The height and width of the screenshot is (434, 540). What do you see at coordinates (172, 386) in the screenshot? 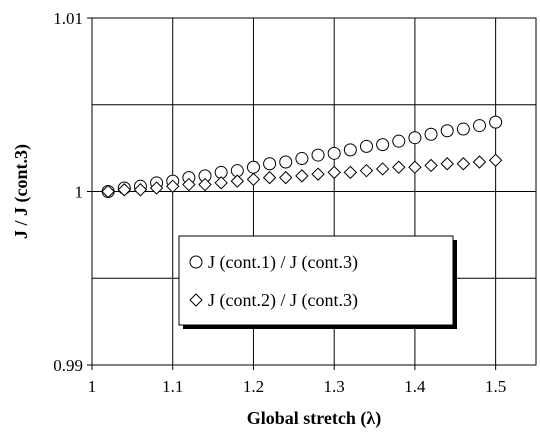
I see `x-tick-label: 1.1` at bounding box center [172, 386].